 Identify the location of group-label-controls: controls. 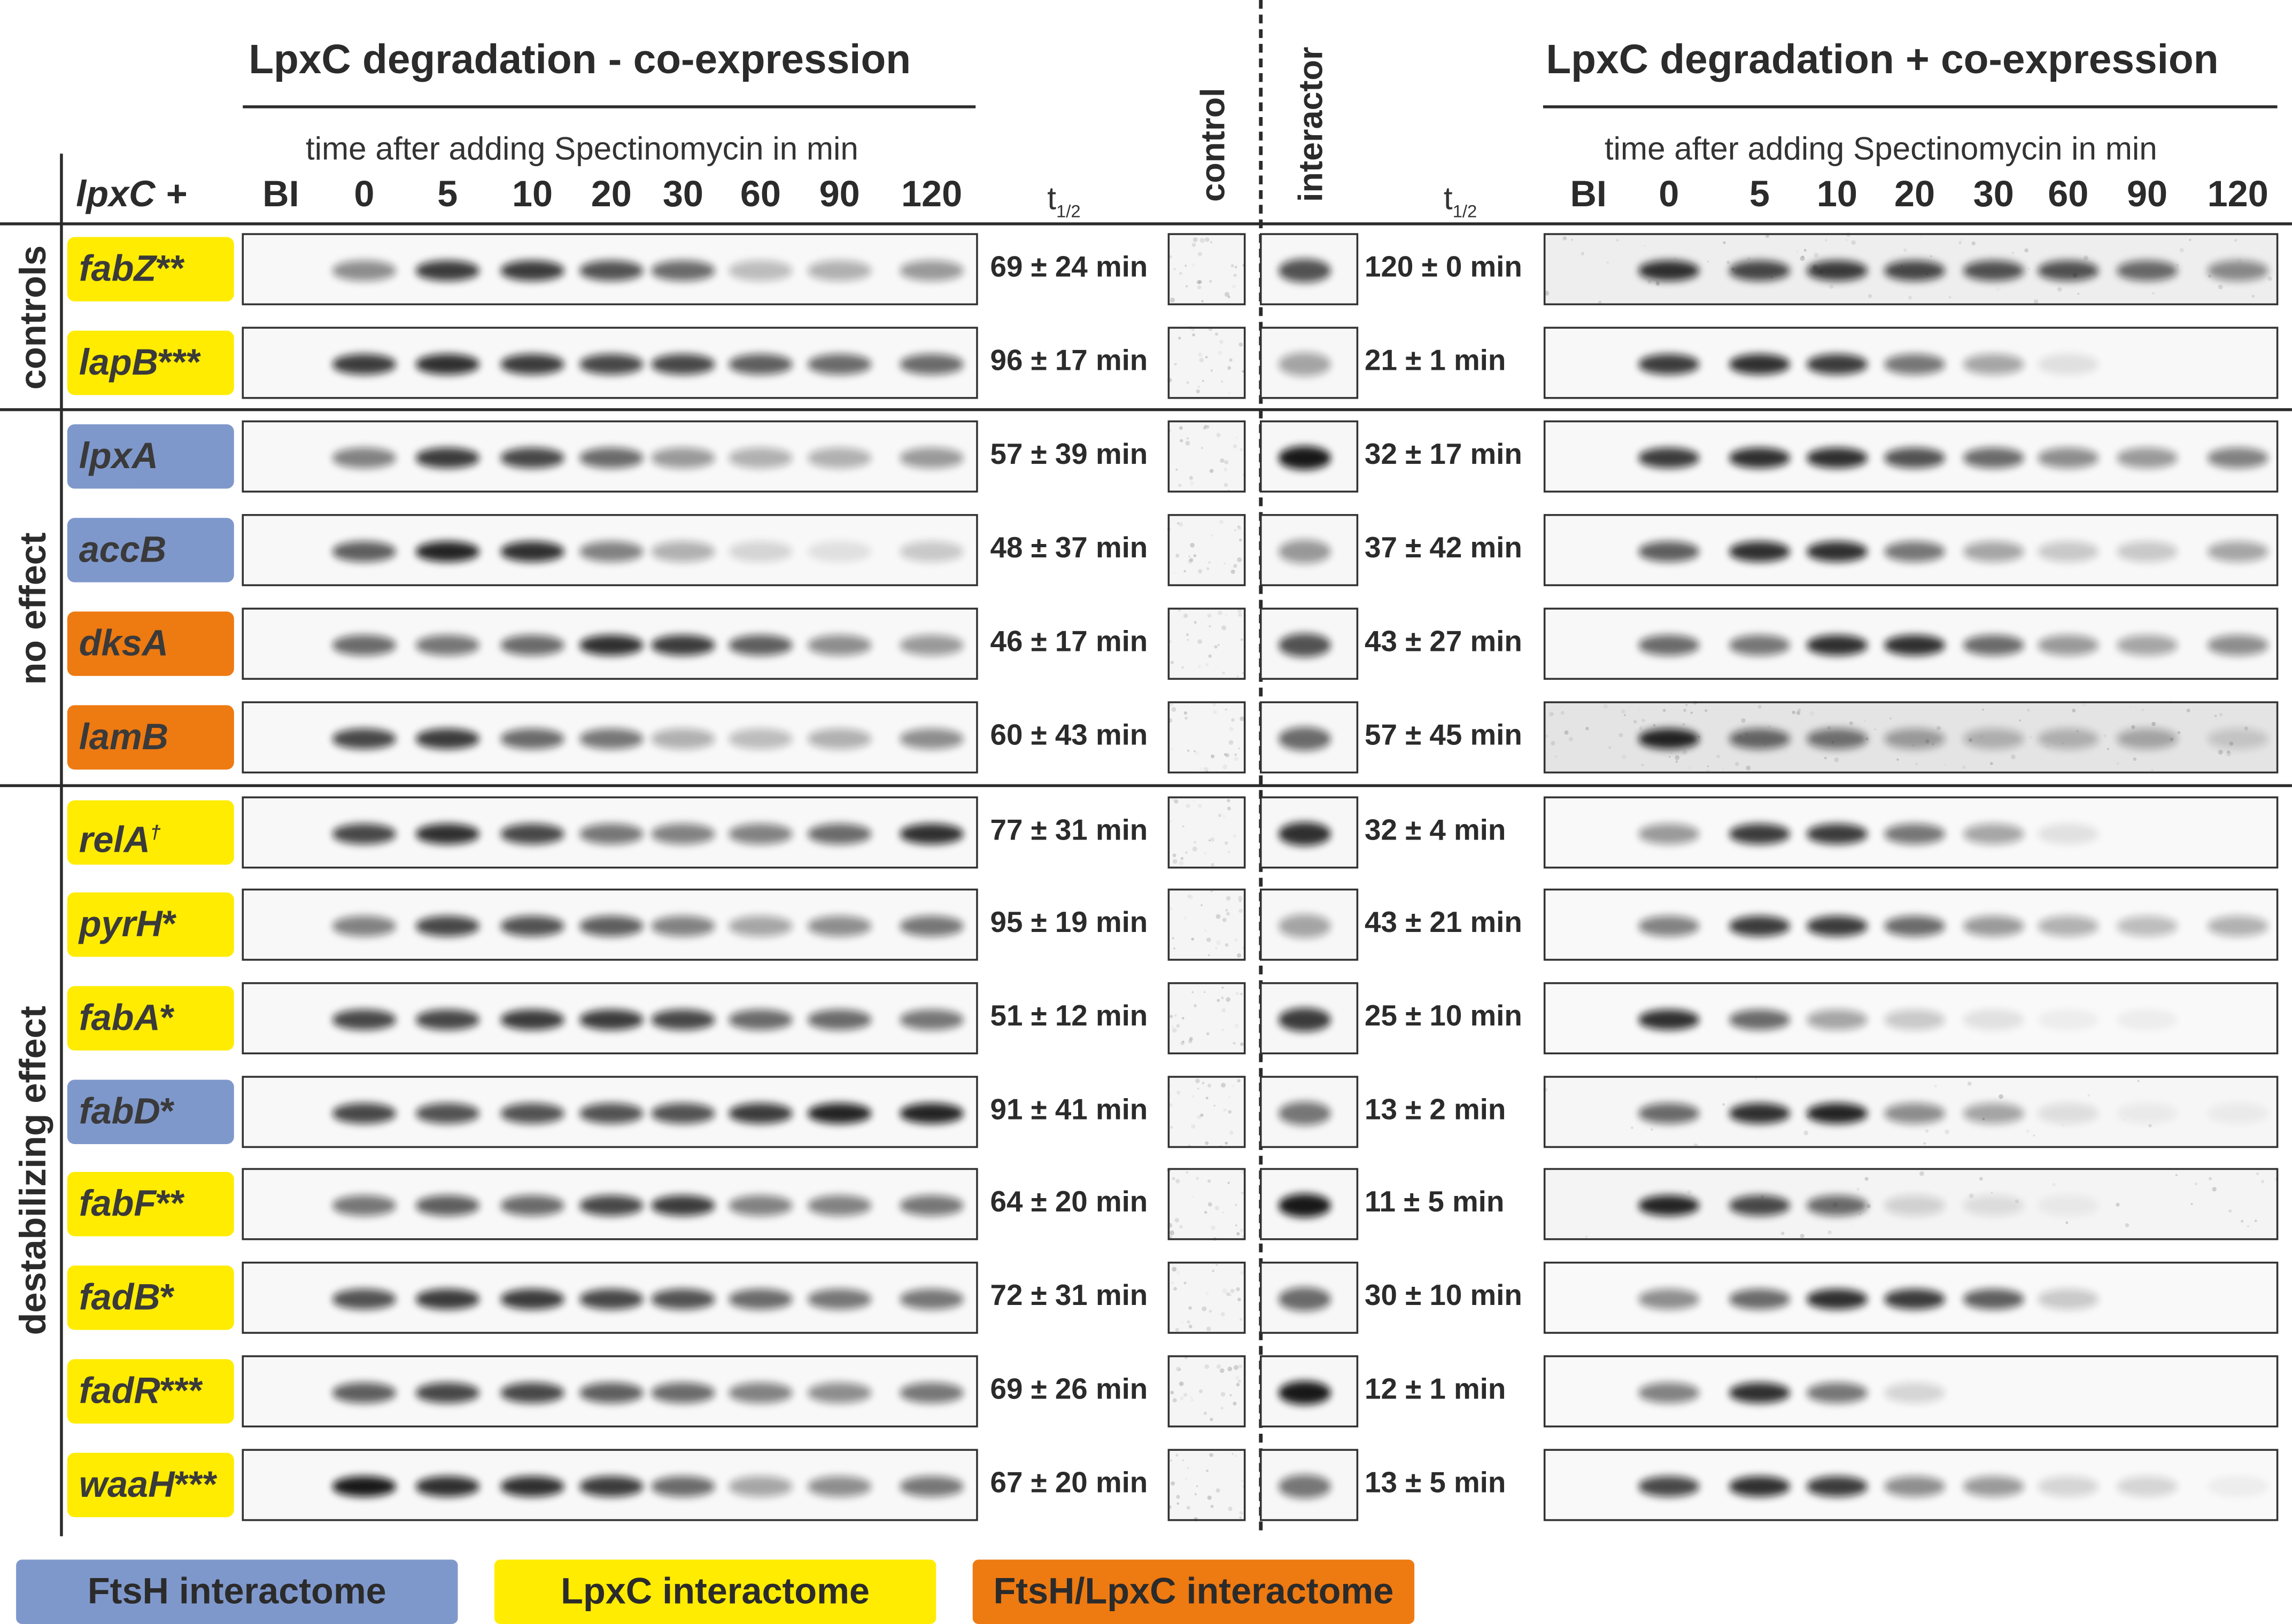
(34, 317).